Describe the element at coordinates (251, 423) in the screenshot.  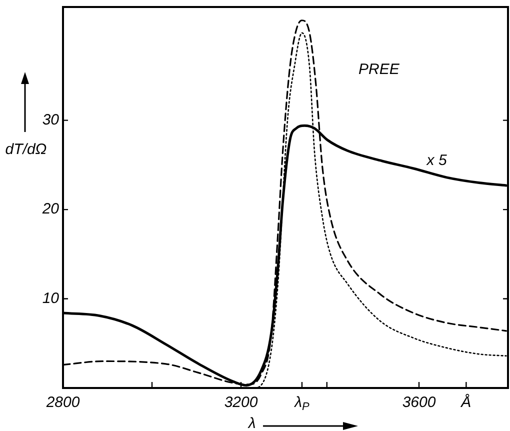
I see `x-axis-title: λ` at that location.